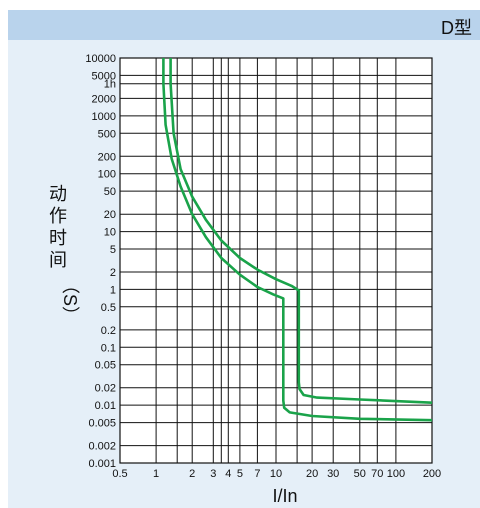  I want to click on y-tick-label-8: 0.5, so click(108, 308).